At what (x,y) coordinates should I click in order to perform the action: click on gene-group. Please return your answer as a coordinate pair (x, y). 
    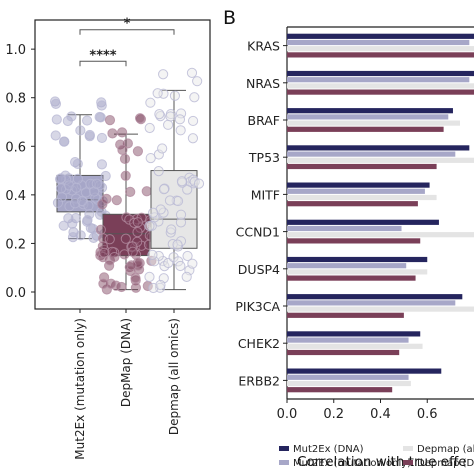
    Looking at the image, I should click on (362, 194).